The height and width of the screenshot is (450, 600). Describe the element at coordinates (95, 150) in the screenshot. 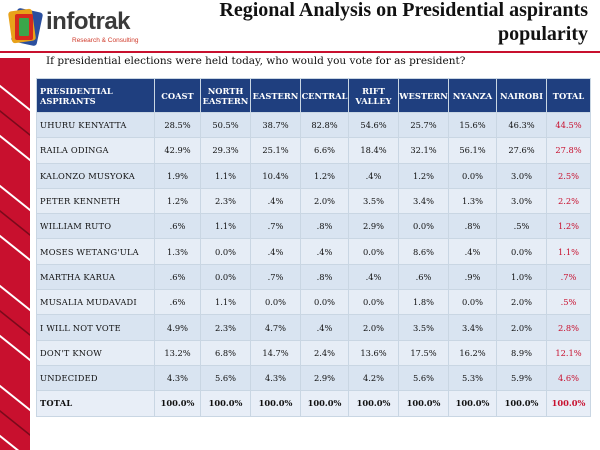

I see `aspirant-name-cell: RAILA ODINGA` at that location.